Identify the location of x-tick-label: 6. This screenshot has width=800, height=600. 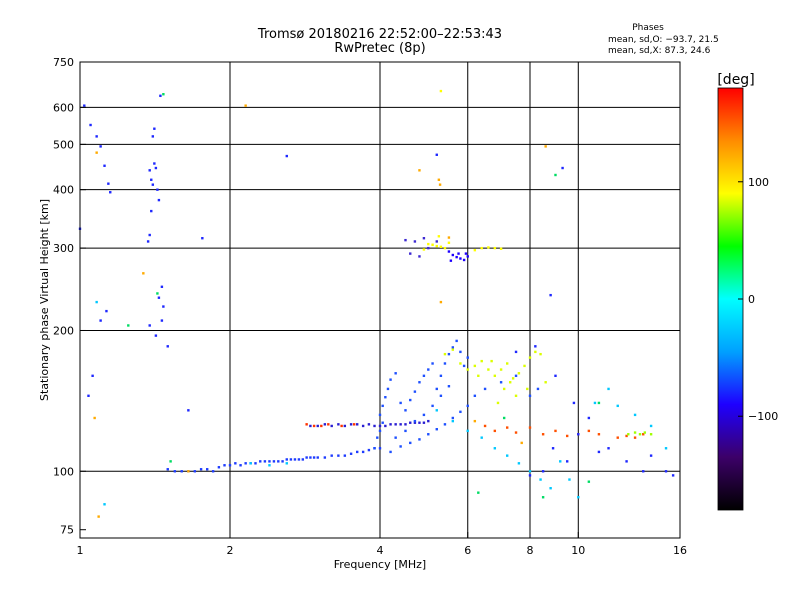
(467, 550).